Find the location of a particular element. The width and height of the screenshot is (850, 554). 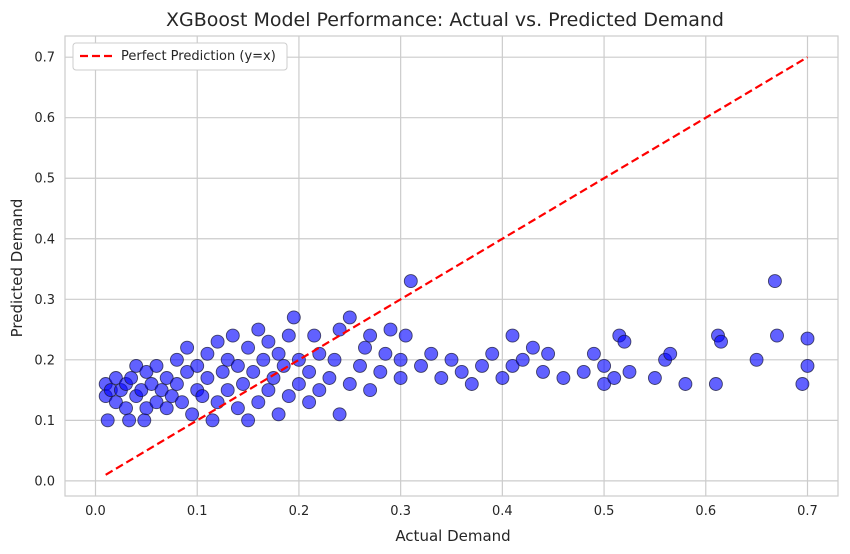

legend-box is located at coordinates (180, 56).